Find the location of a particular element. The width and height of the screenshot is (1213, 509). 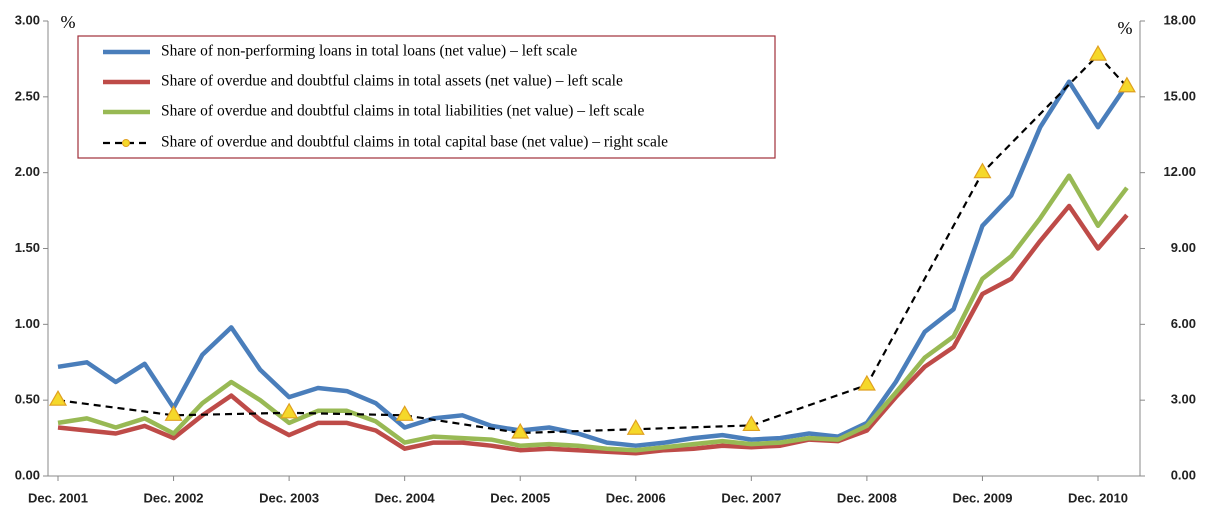

y2-tick-label: 6.00 is located at coordinates (1183, 323).